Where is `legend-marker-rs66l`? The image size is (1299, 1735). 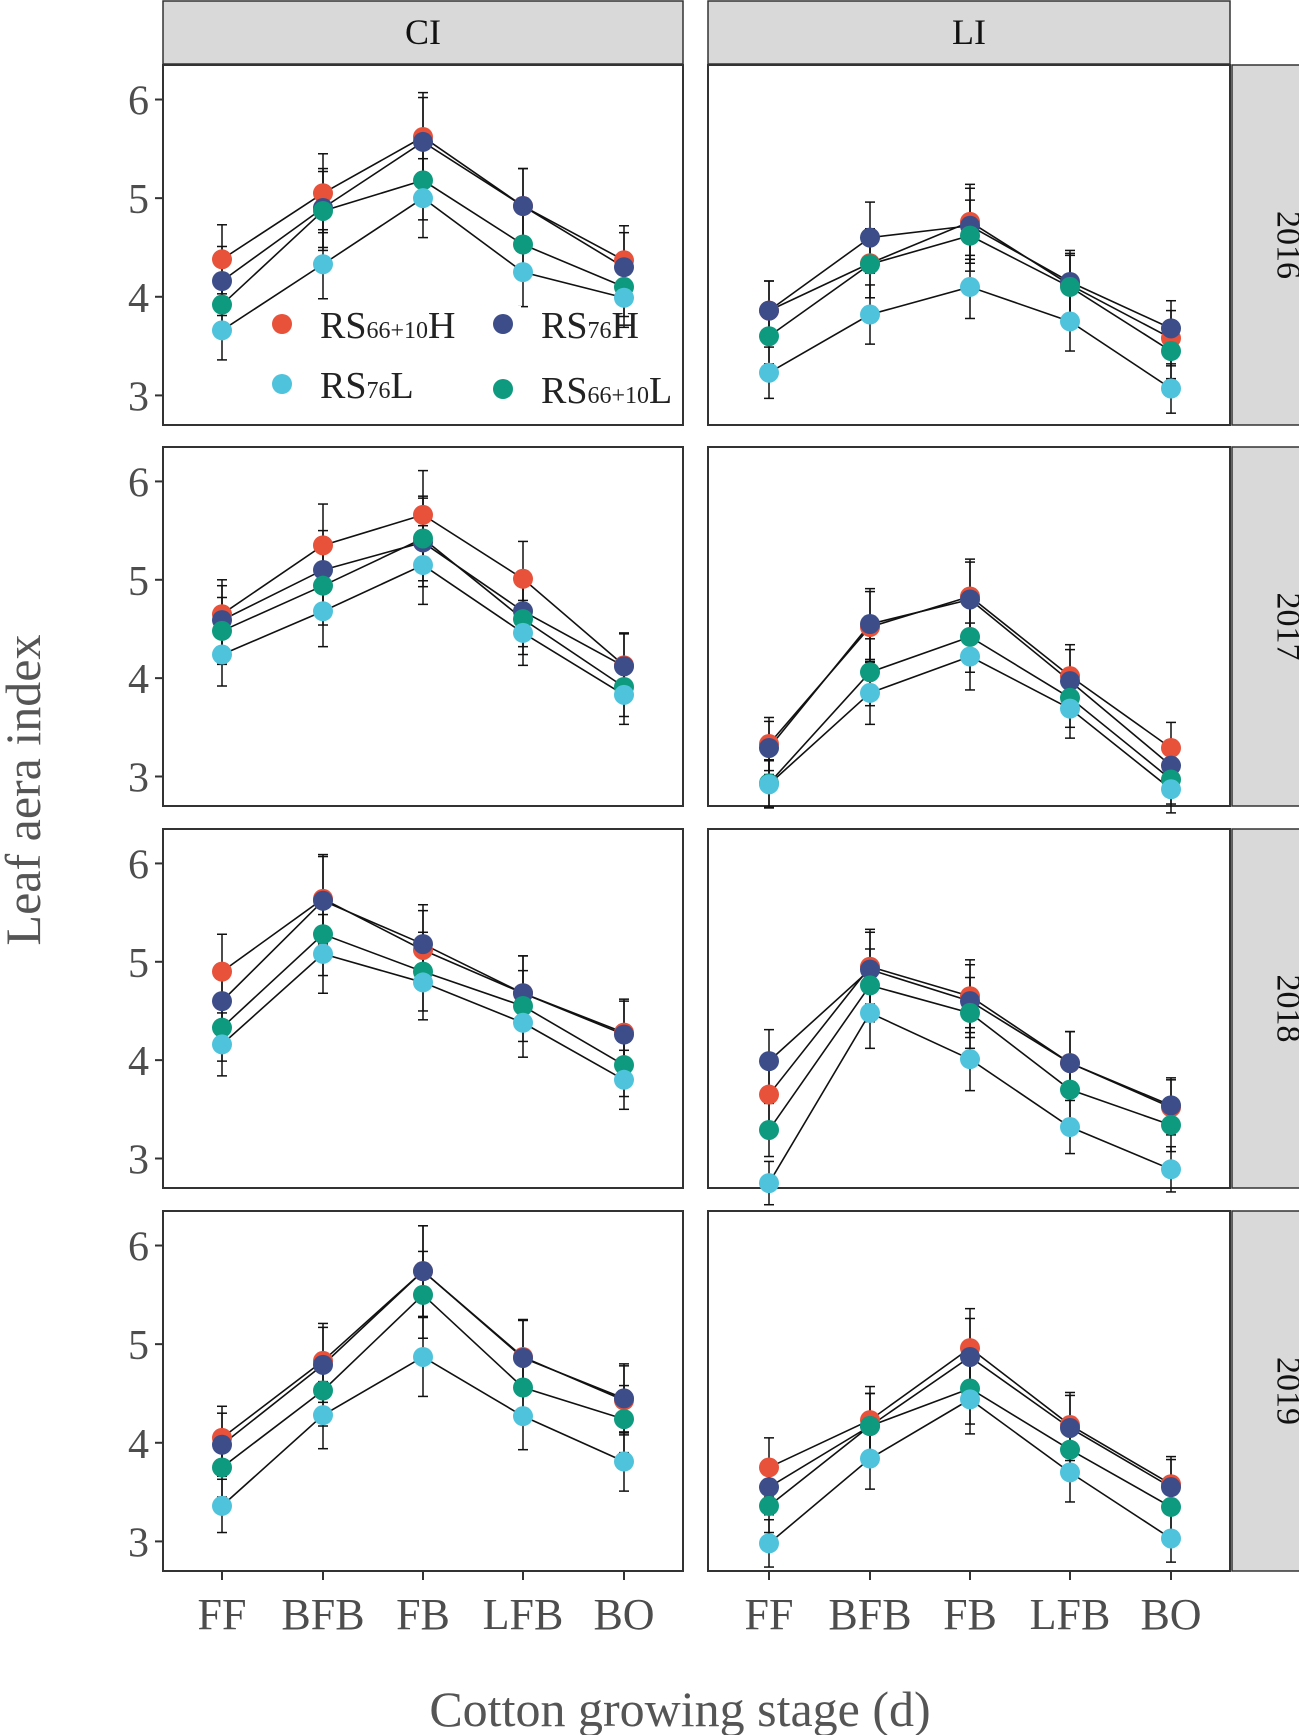
legend-marker-rs66l is located at coordinates (503, 389).